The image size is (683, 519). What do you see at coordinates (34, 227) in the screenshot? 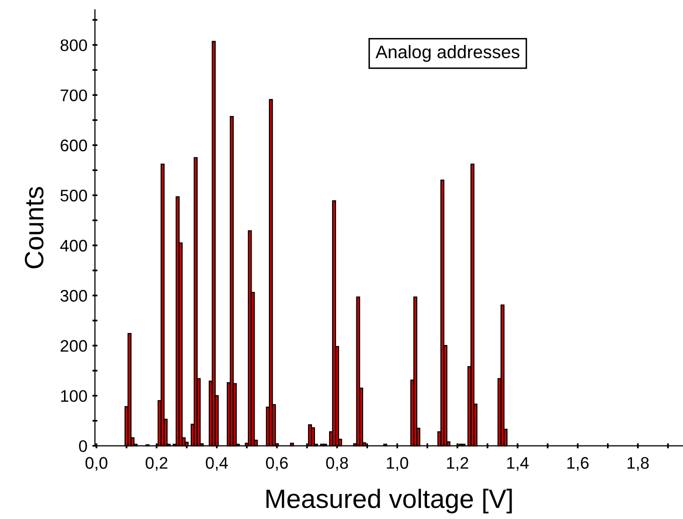
I see `y-axis-title: Counts` at bounding box center [34, 227].